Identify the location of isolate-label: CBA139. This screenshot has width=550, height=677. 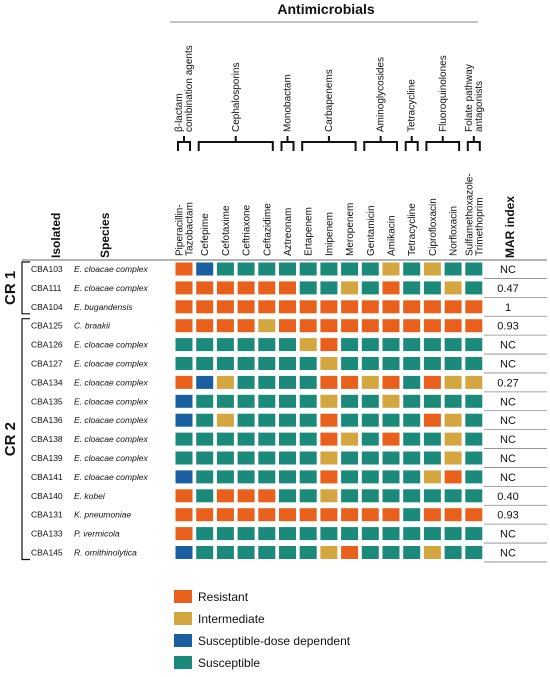
(47, 458).